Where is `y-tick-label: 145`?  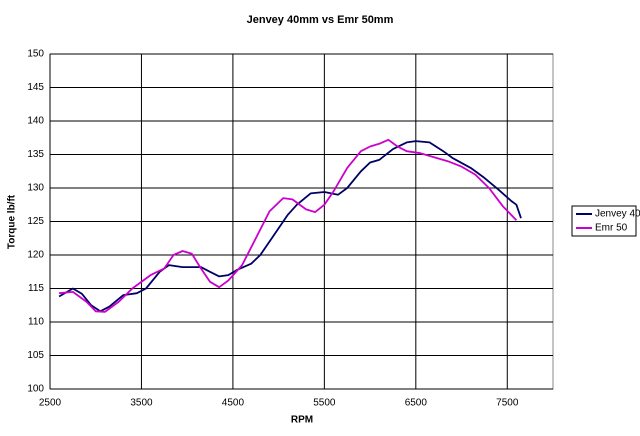
y-tick-label: 145 is located at coordinates (35, 87).